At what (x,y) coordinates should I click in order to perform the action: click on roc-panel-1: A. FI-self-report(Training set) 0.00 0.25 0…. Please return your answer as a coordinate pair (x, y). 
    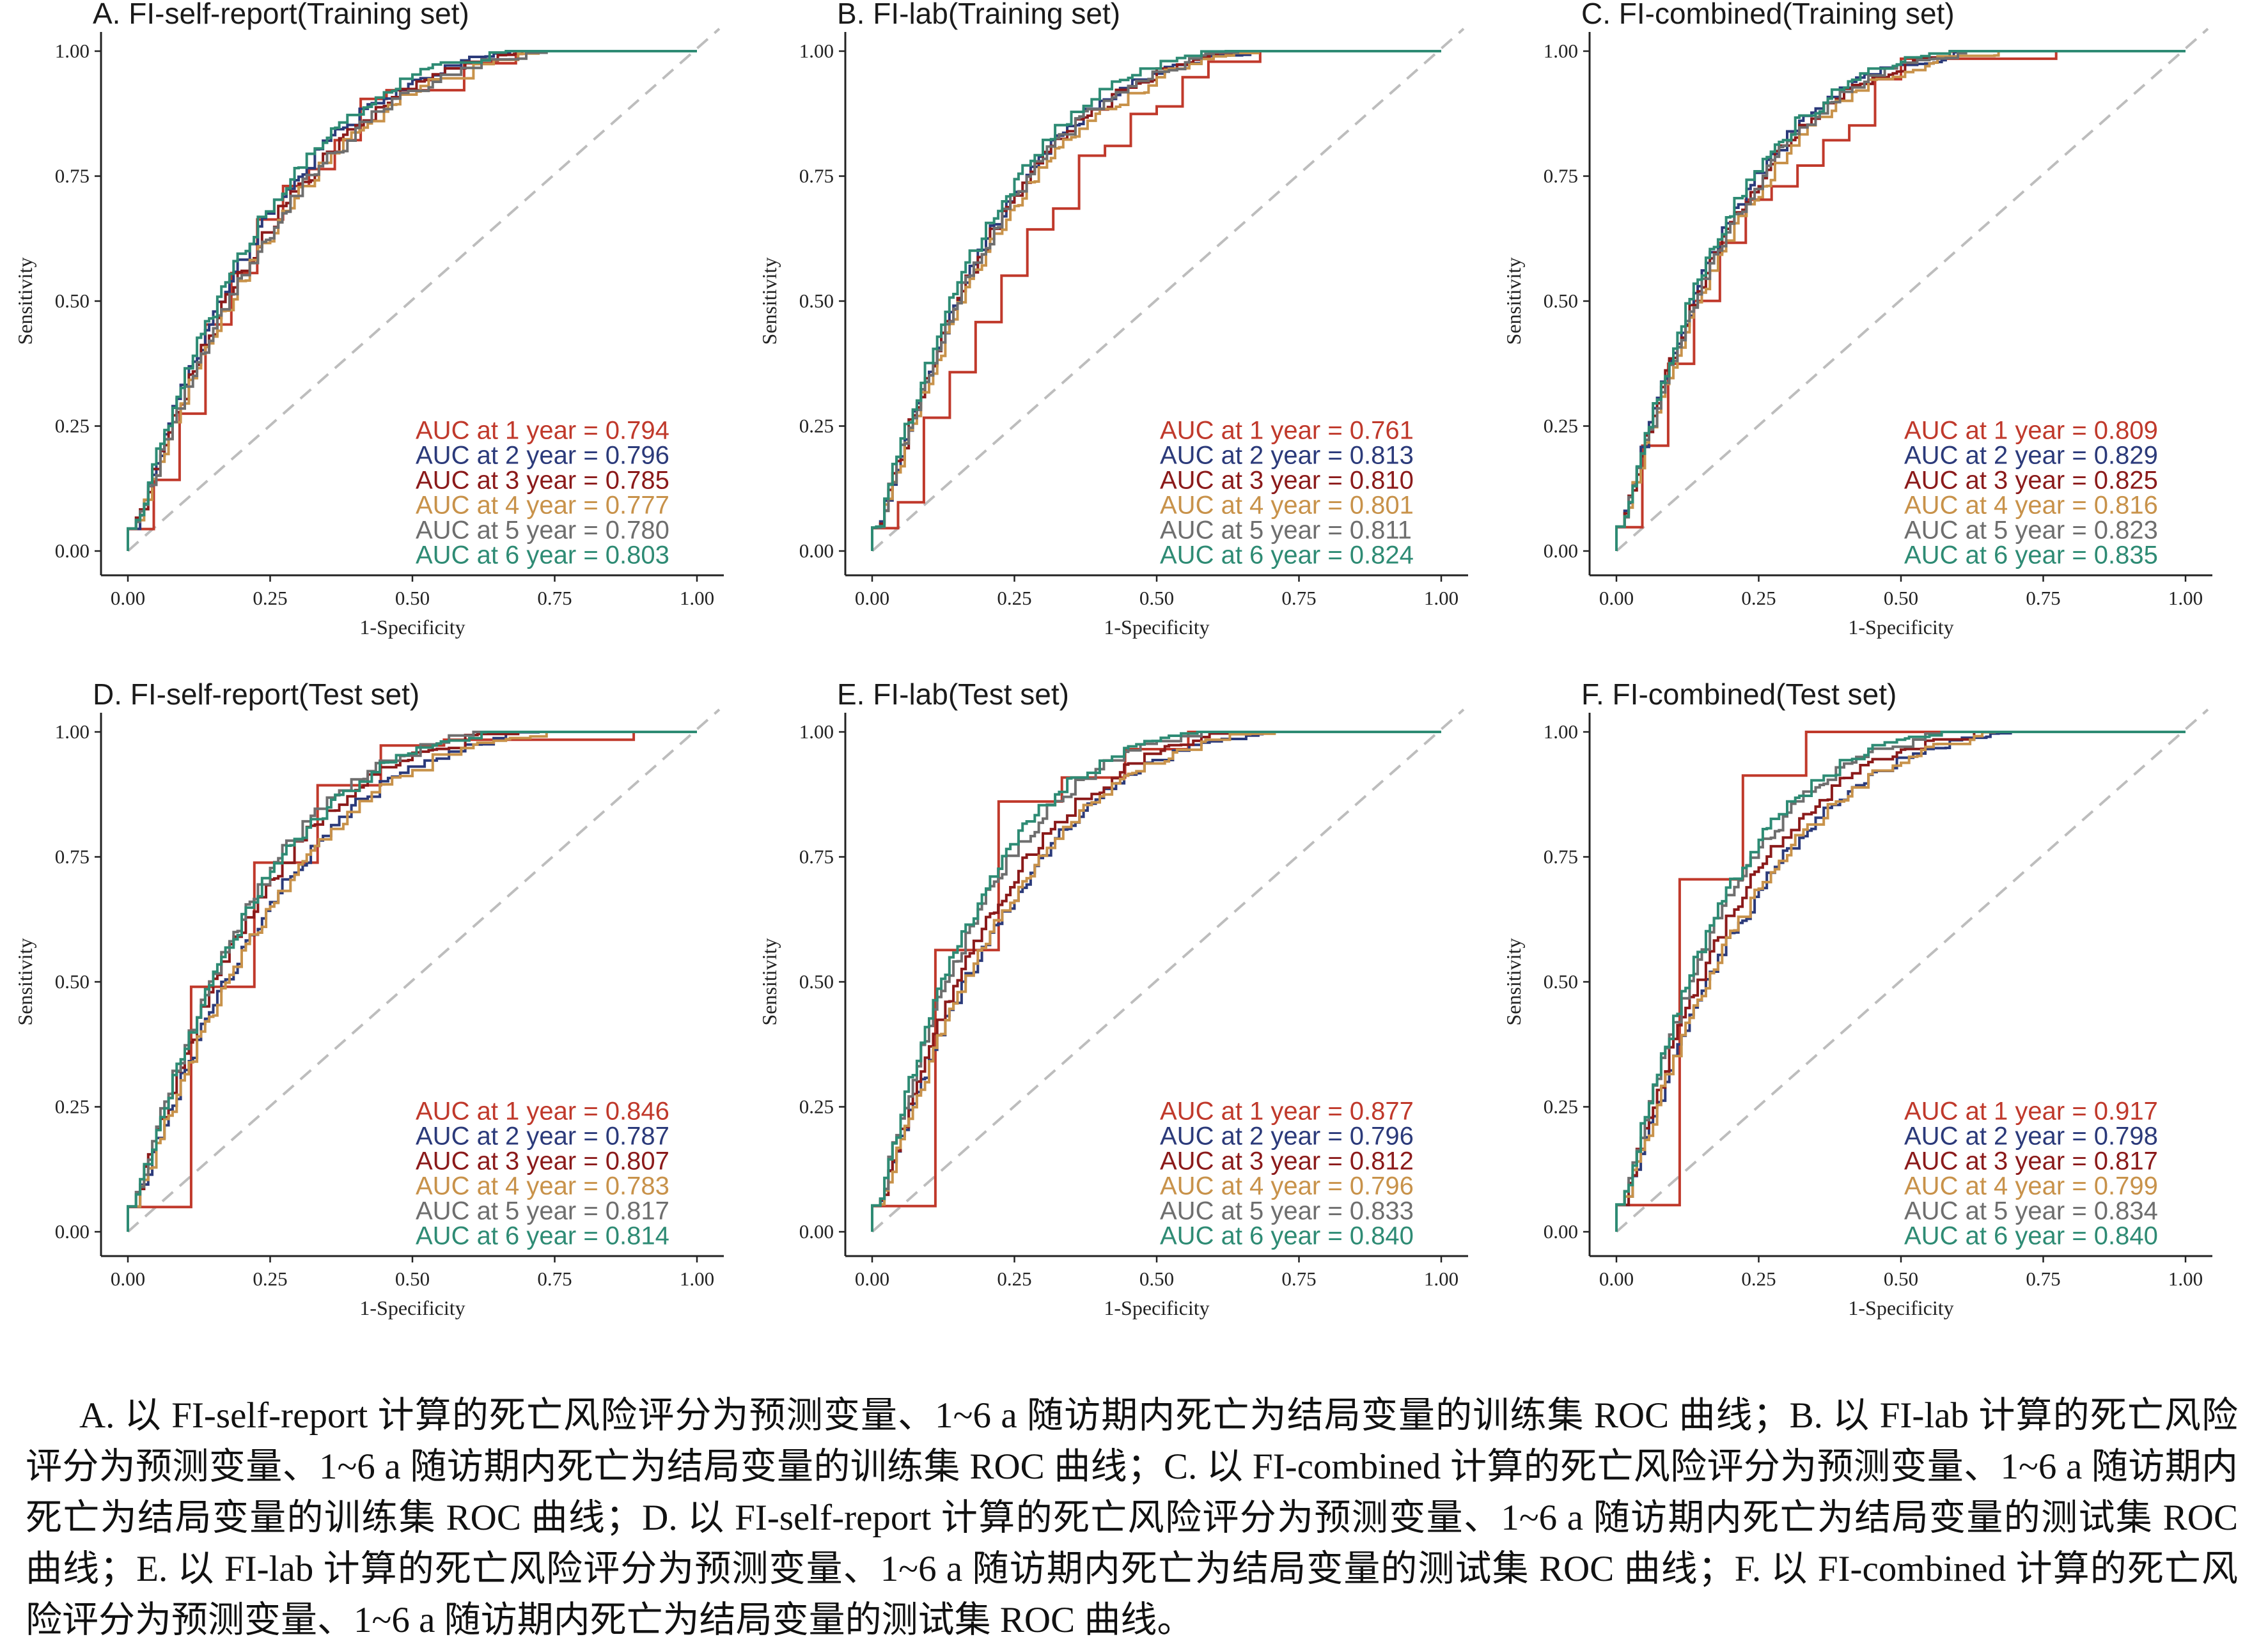
    Looking at the image, I should click on (368, 319).